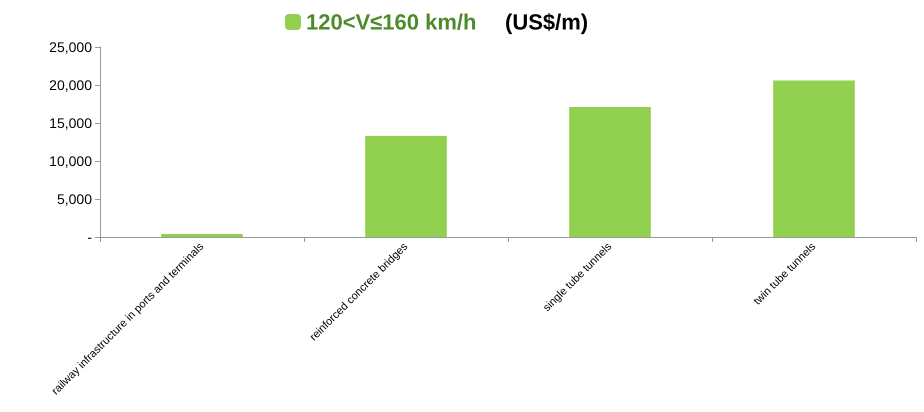 The width and height of the screenshot is (924, 412). I want to click on y-tick-label: 15,000, so click(70, 123).